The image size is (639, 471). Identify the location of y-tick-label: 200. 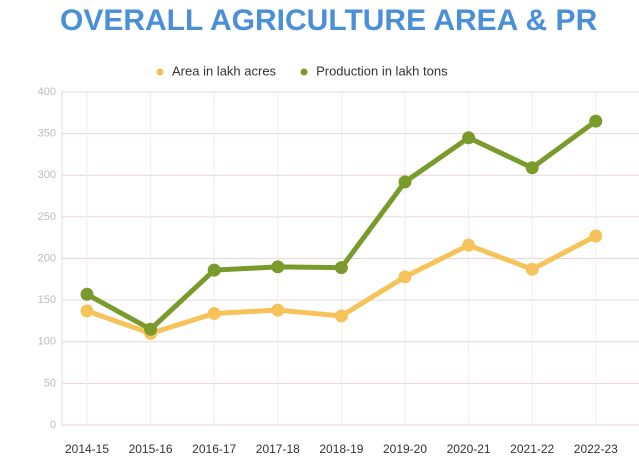
(47, 258).